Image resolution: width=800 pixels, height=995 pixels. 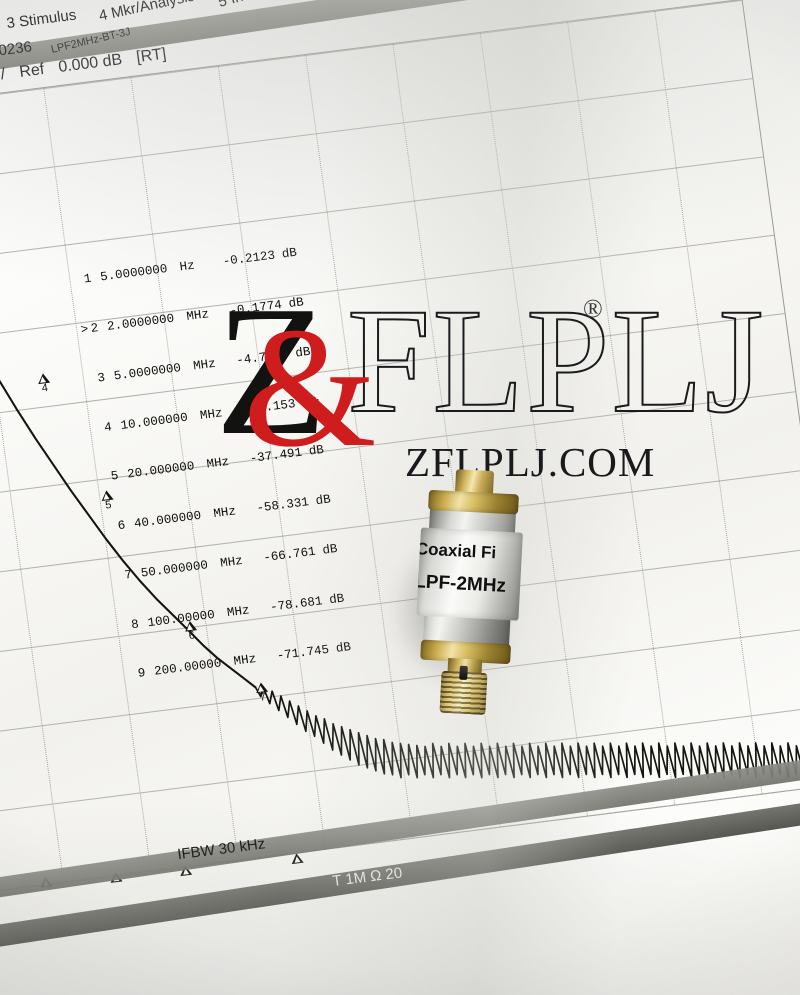 What do you see at coordinates (168, 520) in the screenshot?
I see `marker-frequency: 40.000000` at bounding box center [168, 520].